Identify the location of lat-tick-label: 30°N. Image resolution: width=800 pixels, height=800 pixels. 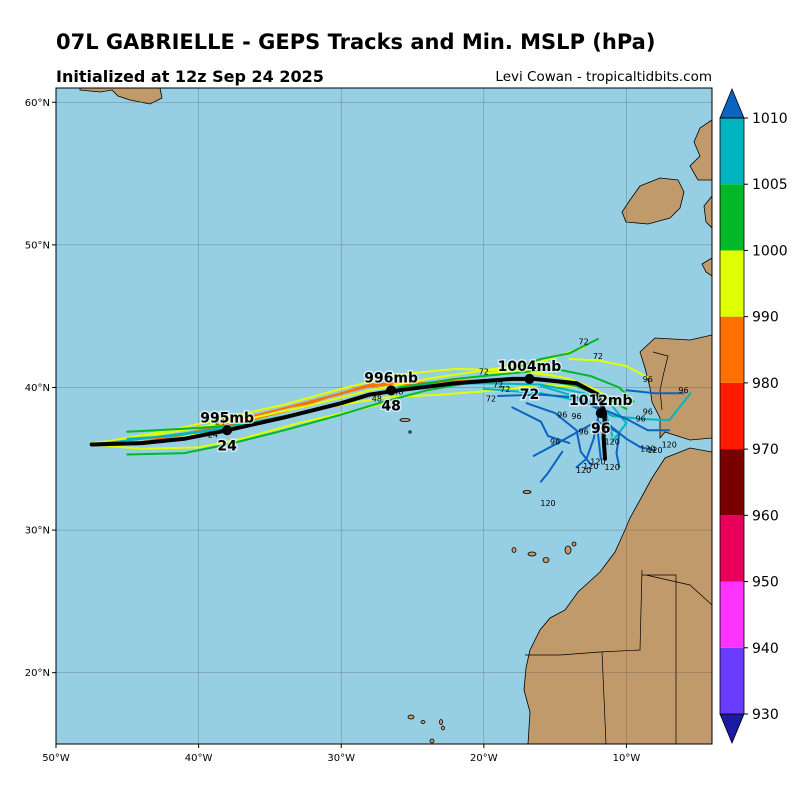
(37, 531).